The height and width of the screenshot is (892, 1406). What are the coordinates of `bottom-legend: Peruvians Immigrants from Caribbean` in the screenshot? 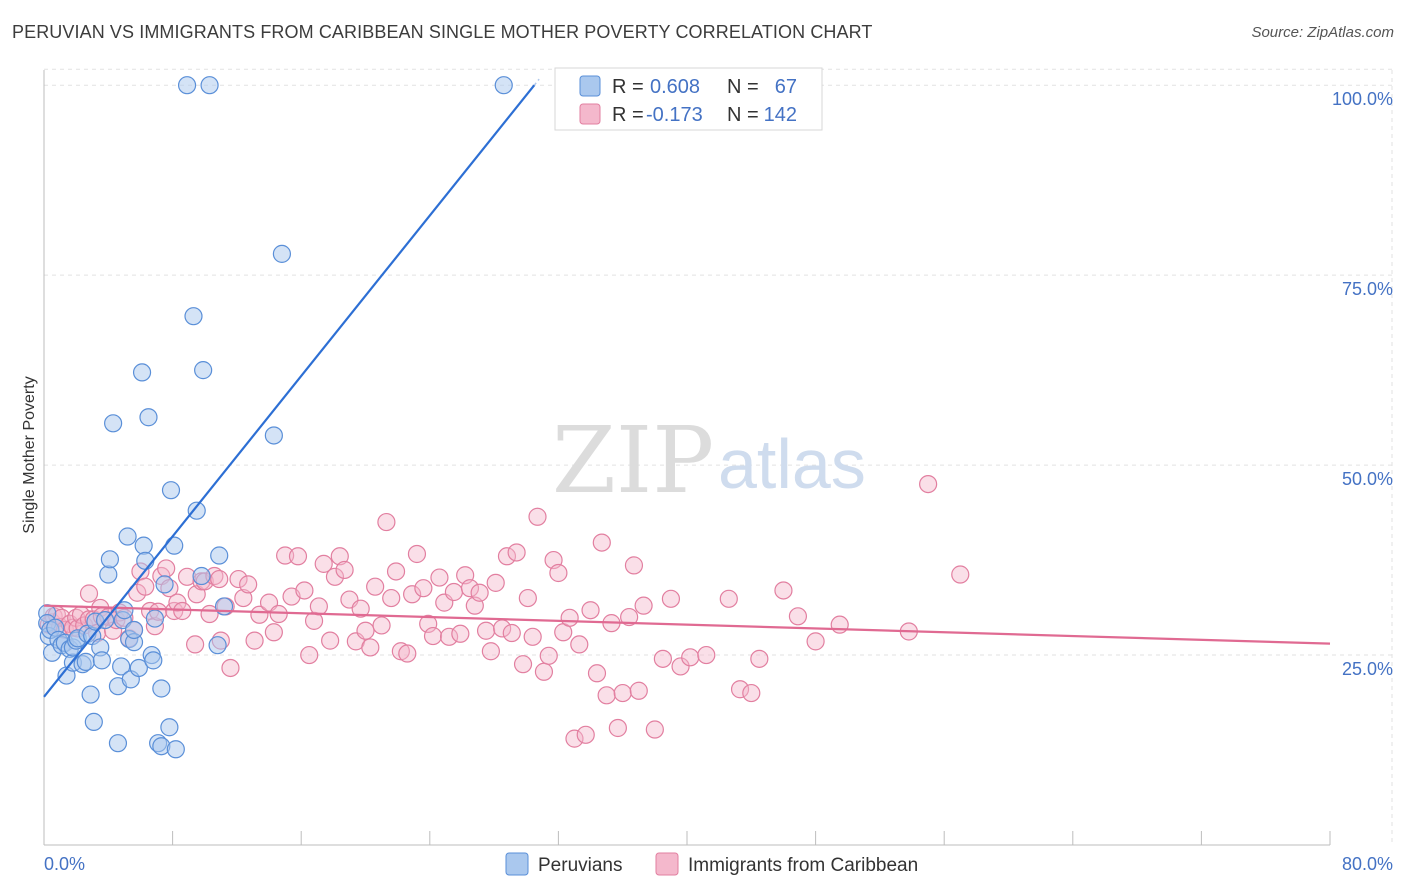 It's located at (711, 864).